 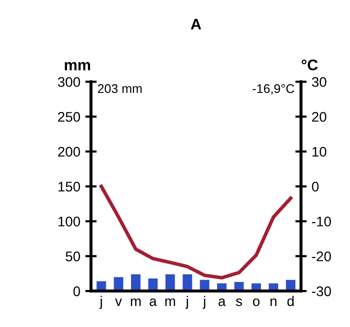 What do you see at coordinates (319, 82) in the screenshot?
I see `y2-tick-label: 30` at bounding box center [319, 82].